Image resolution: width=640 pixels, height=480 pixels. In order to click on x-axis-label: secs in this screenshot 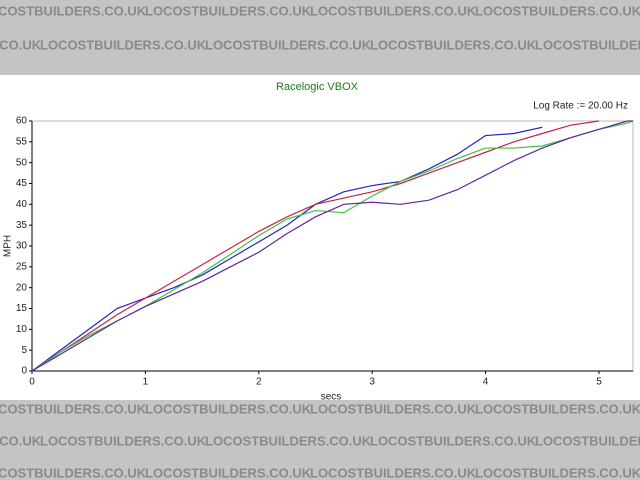, I will do `click(331, 397)`.